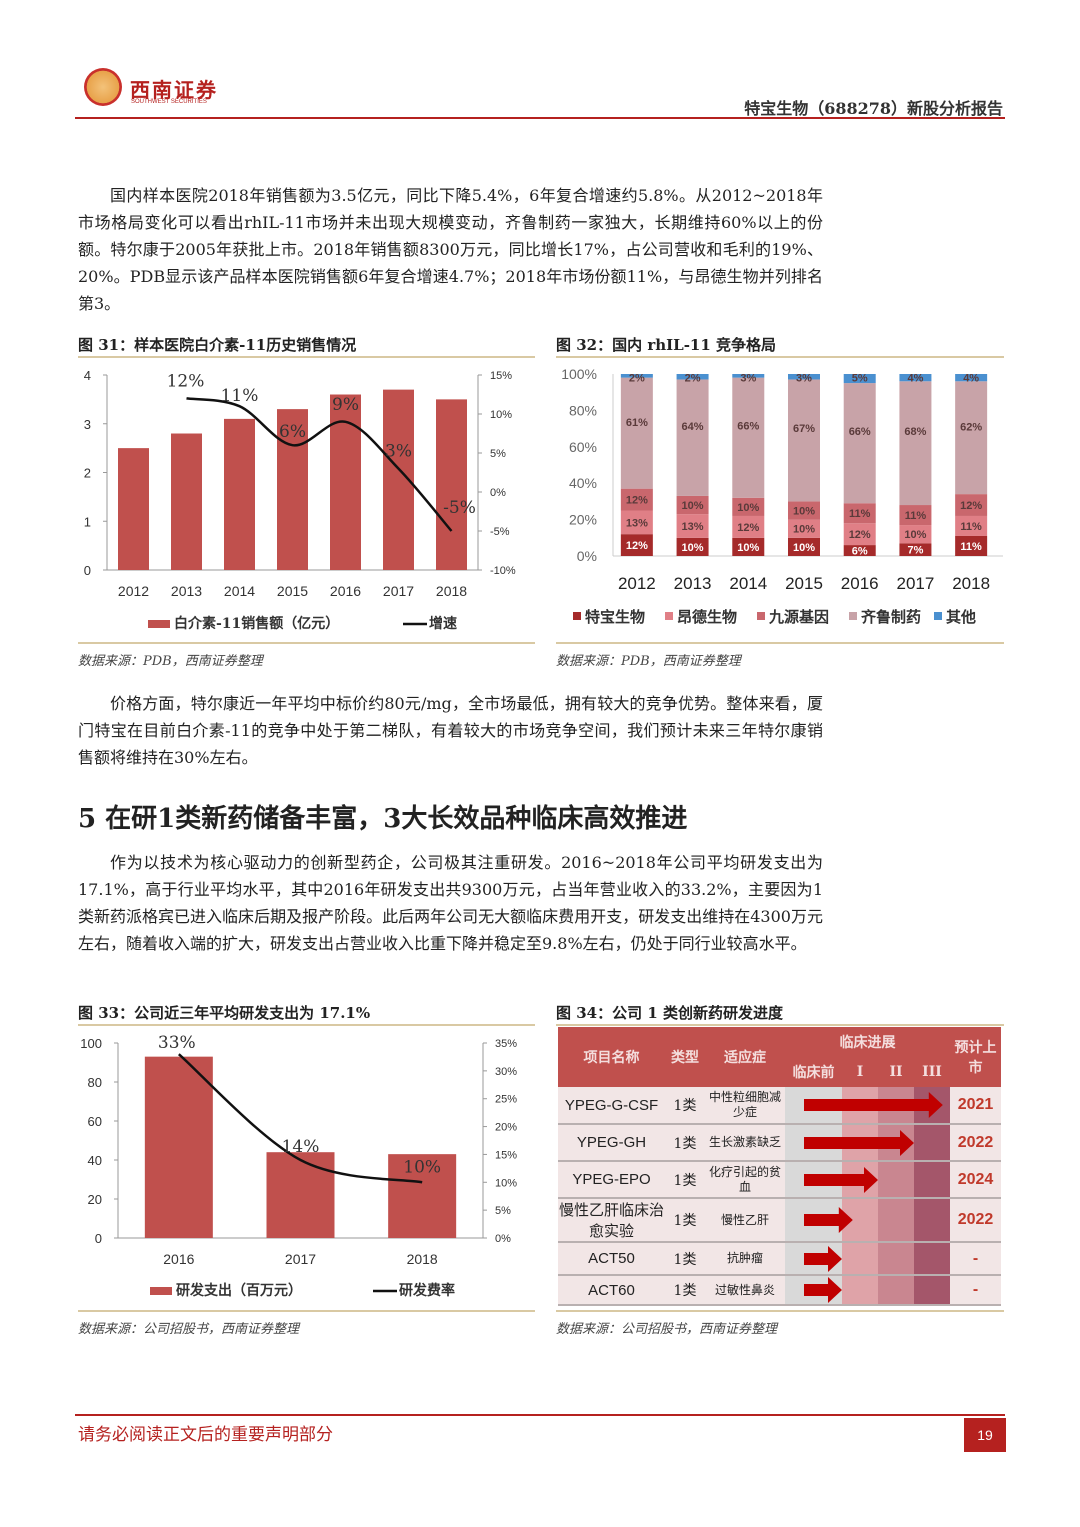 The image size is (1080, 1527). What do you see at coordinates (174, 90) in the screenshot?
I see `logo-text: 西南证券` at bounding box center [174, 90].